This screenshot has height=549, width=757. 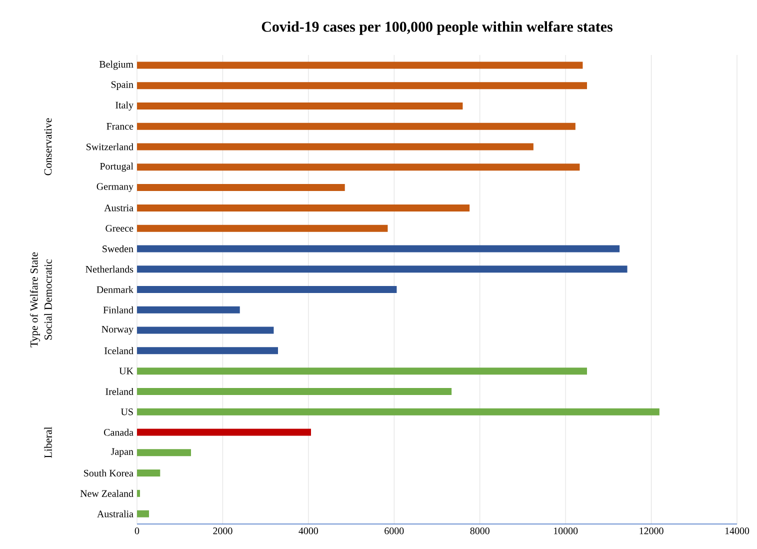 What do you see at coordinates (222, 531) in the screenshot?
I see `x-tick-label: 2000` at bounding box center [222, 531].